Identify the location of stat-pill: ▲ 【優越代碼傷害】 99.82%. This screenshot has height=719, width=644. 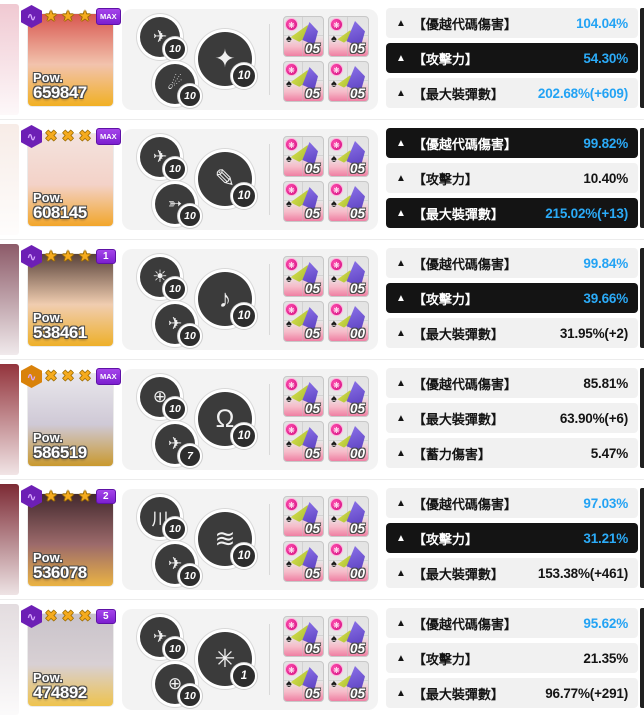
(512, 143).